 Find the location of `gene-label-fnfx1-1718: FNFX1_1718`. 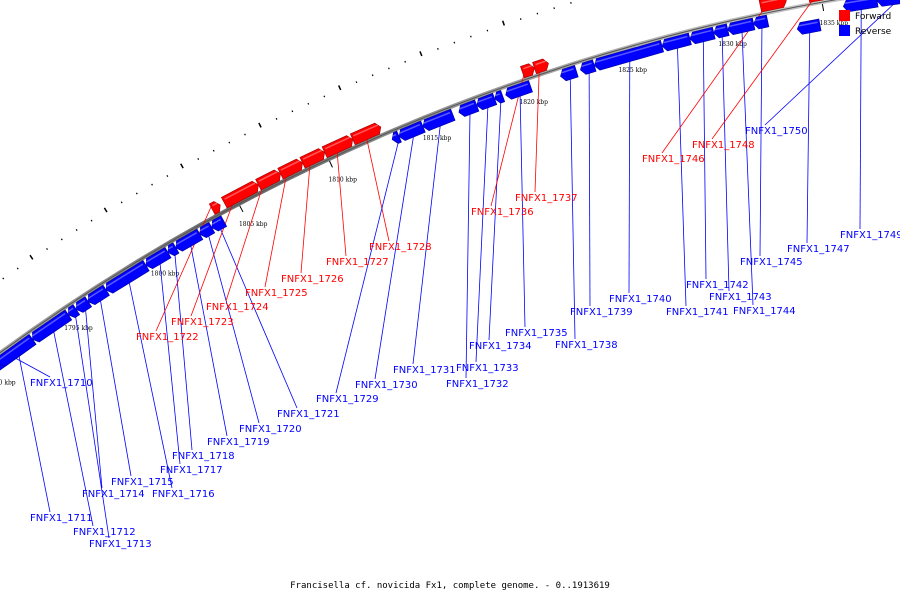

gene-label-fnfx1-1718: FNFX1_1718 is located at coordinates (203, 456).